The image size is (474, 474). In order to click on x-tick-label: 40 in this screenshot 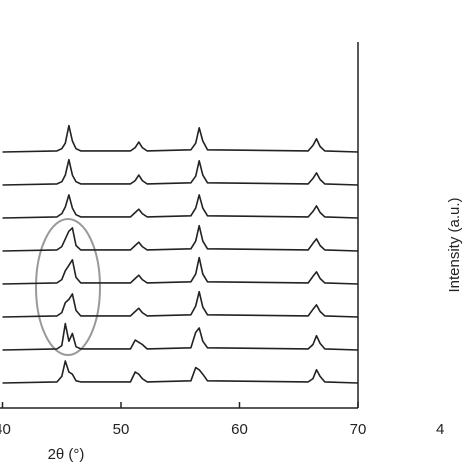, I will do `click(5, 429)`.